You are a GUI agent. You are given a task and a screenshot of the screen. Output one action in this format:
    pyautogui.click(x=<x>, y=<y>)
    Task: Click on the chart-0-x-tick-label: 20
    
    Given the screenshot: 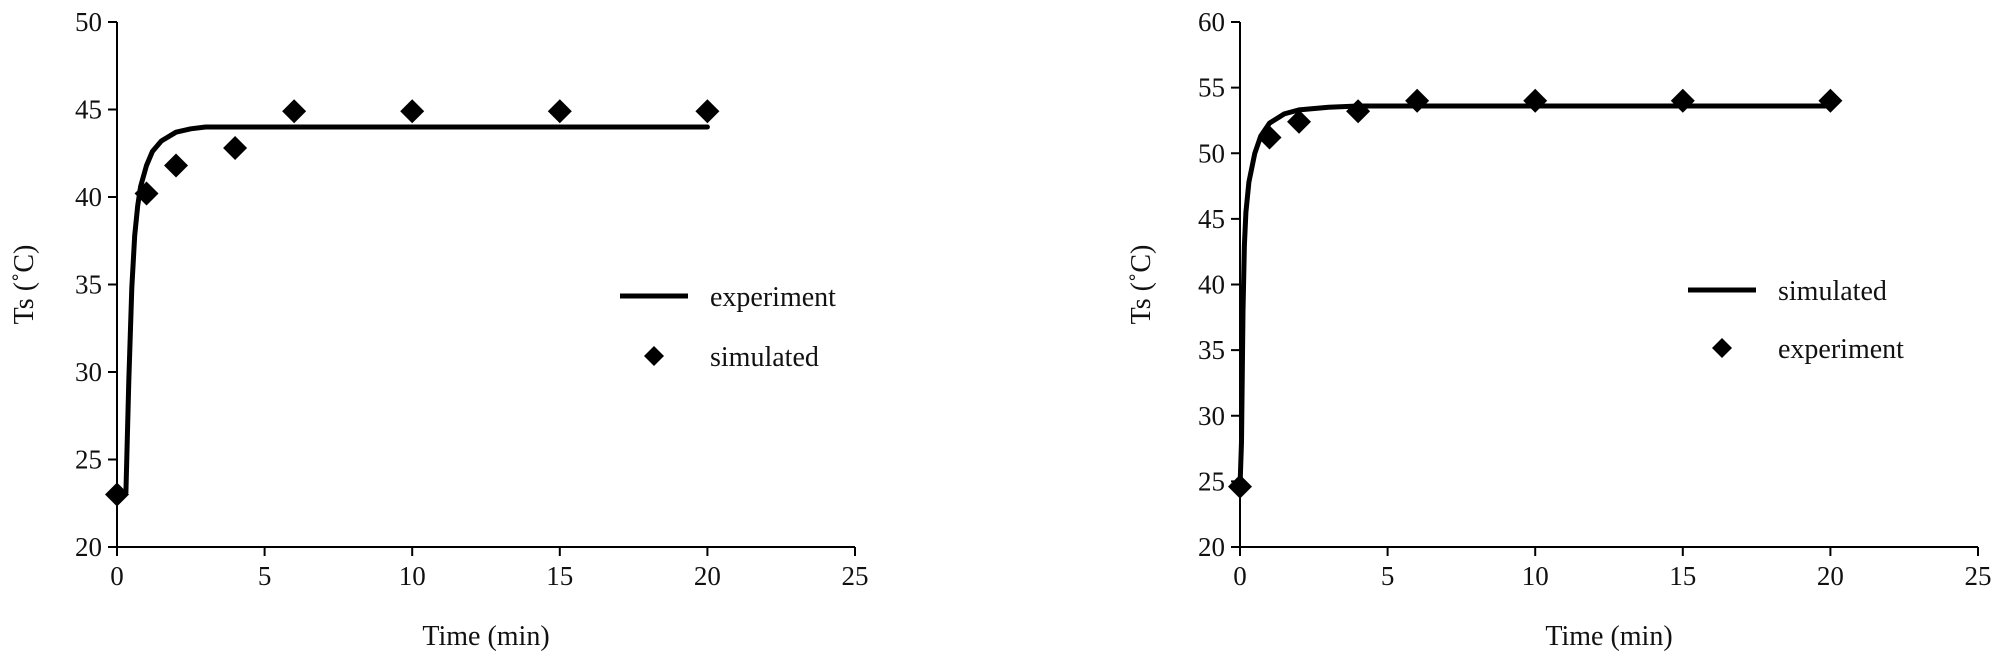 What is the action you would take?
    pyautogui.click(x=707, y=576)
    